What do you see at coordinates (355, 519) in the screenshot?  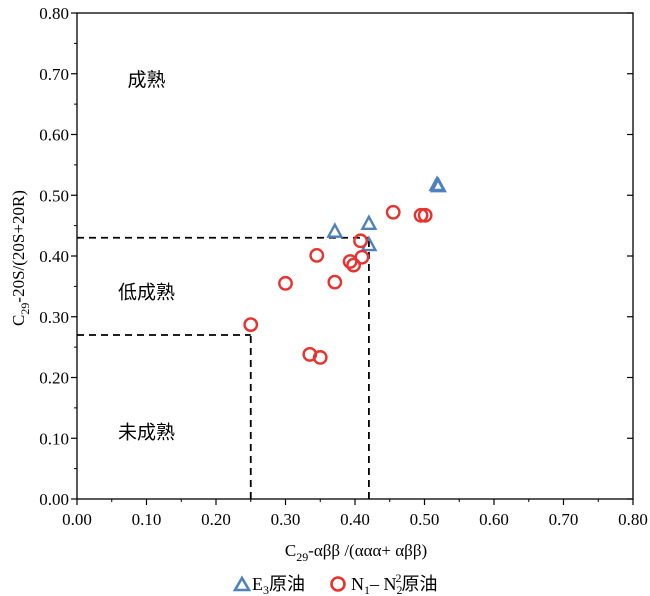 I see `x-tick-label: 0.40` at bounding box center [355, 519].